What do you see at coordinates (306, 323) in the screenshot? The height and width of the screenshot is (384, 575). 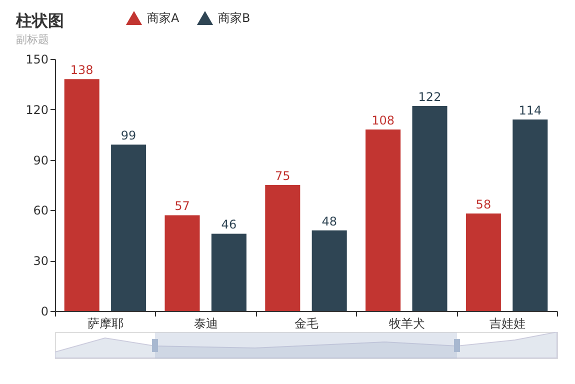 I see `x-tick-label: 金毛` at bounding box center [306, 323].